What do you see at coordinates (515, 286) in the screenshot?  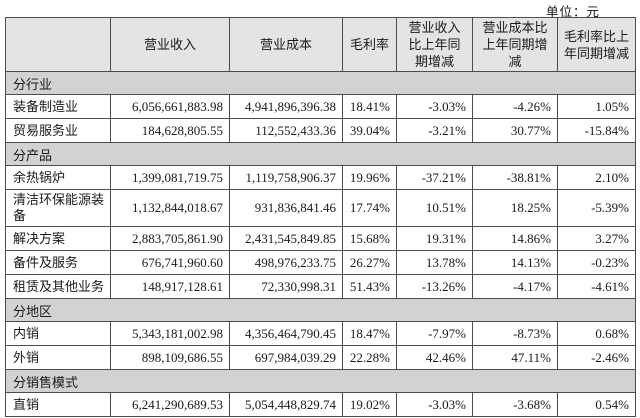 I see `cell-value: -4.17%` at bounding box center [515, 286].